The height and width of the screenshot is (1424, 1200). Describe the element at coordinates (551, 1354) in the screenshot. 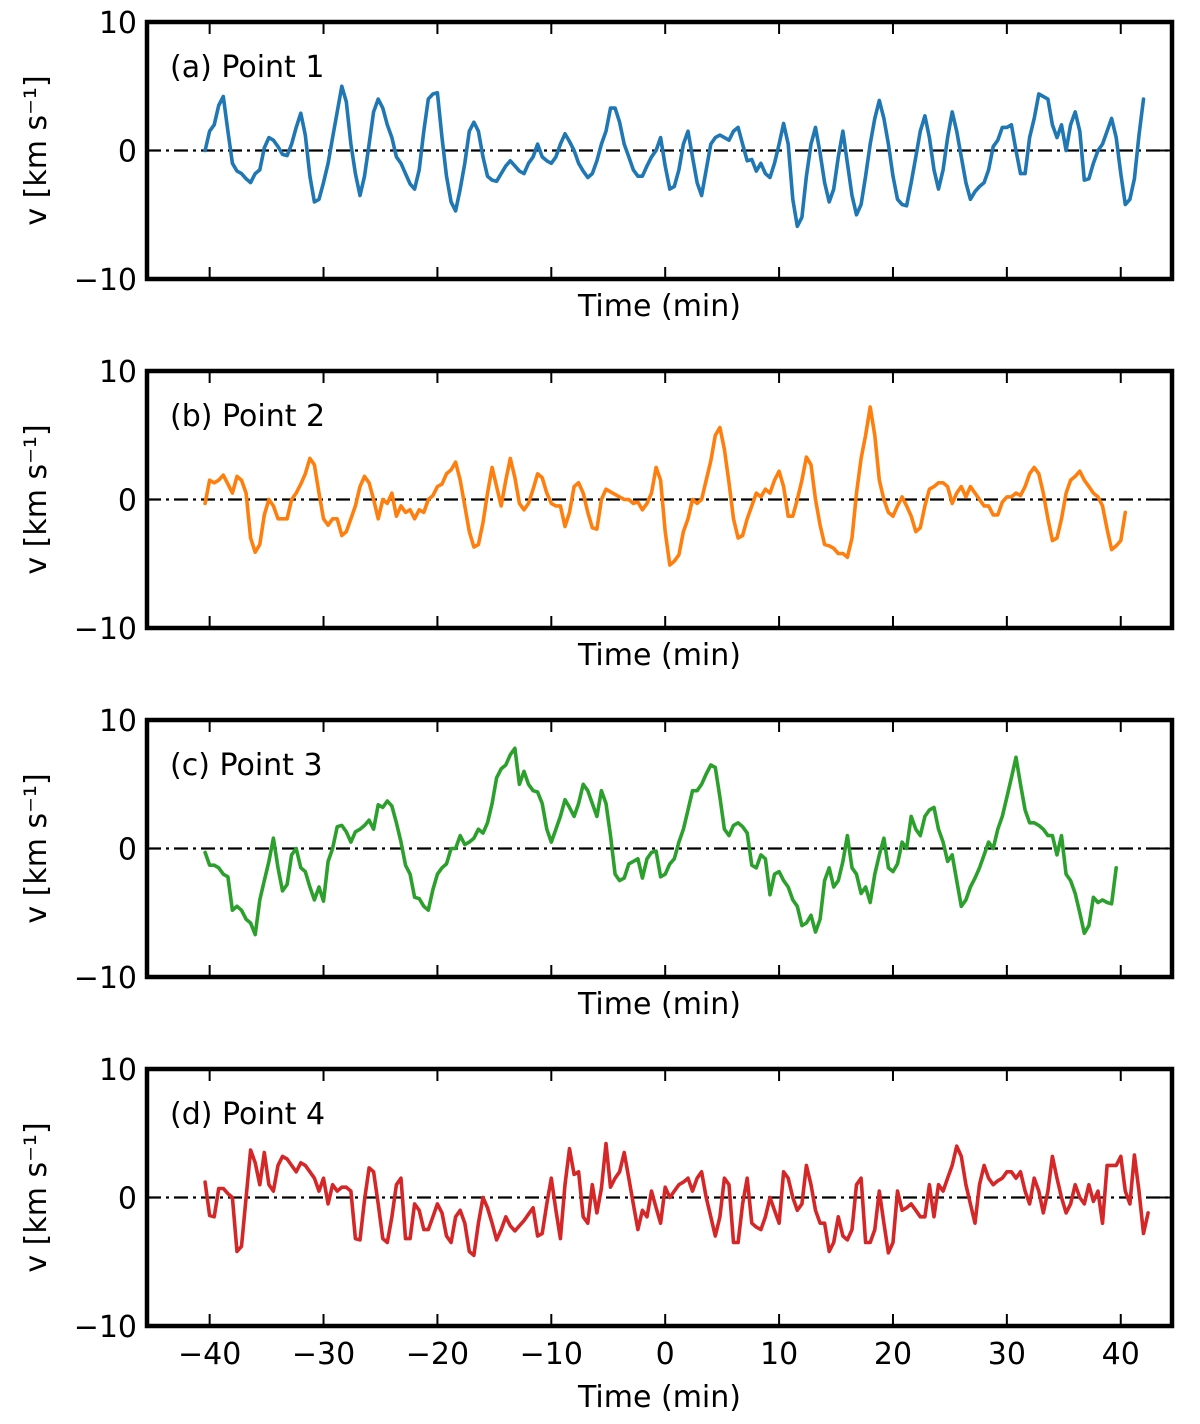

I see `x-tick-label: −10` at that location.